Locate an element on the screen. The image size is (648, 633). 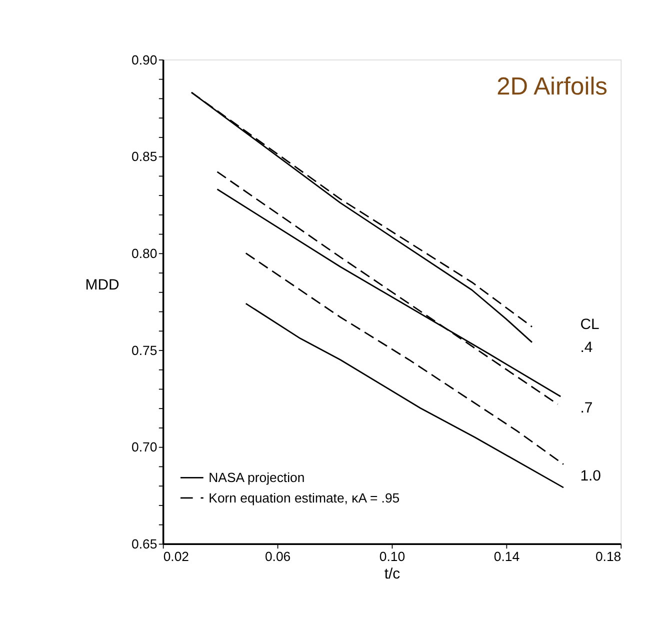
x-tick-label: 0.10 is located at coordinates (392, 556).